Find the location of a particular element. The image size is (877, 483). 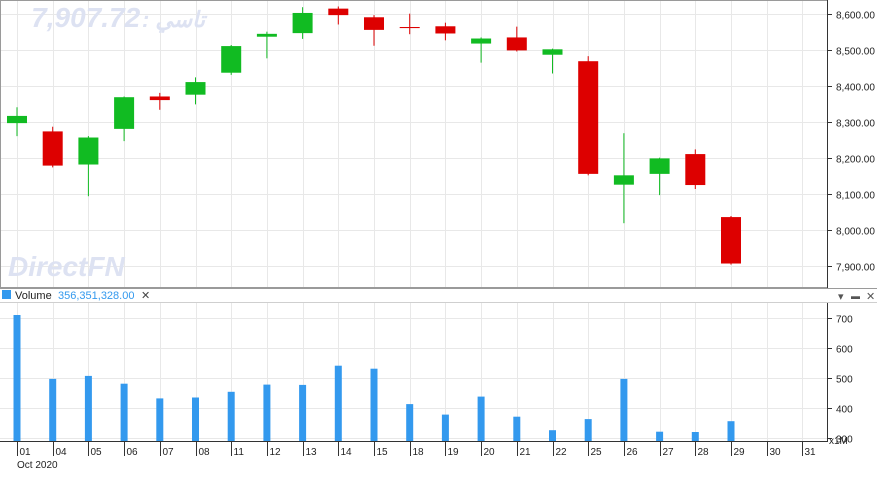

volume-y-axis: 300 400 500 600 700 is located at coordinates (840, 380).